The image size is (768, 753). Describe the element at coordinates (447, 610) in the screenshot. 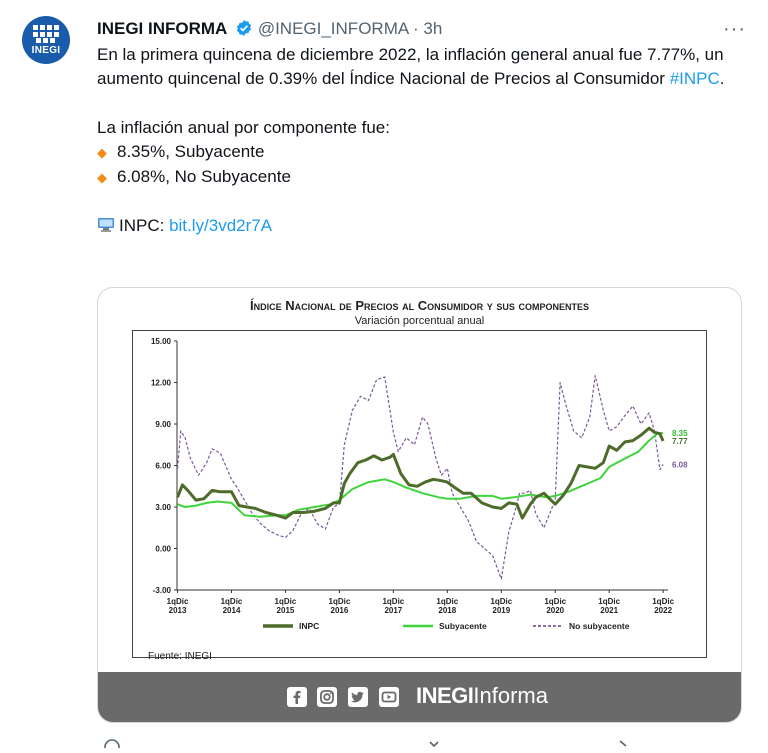

I see `x-tick-label-bottom: 2018` at that location.